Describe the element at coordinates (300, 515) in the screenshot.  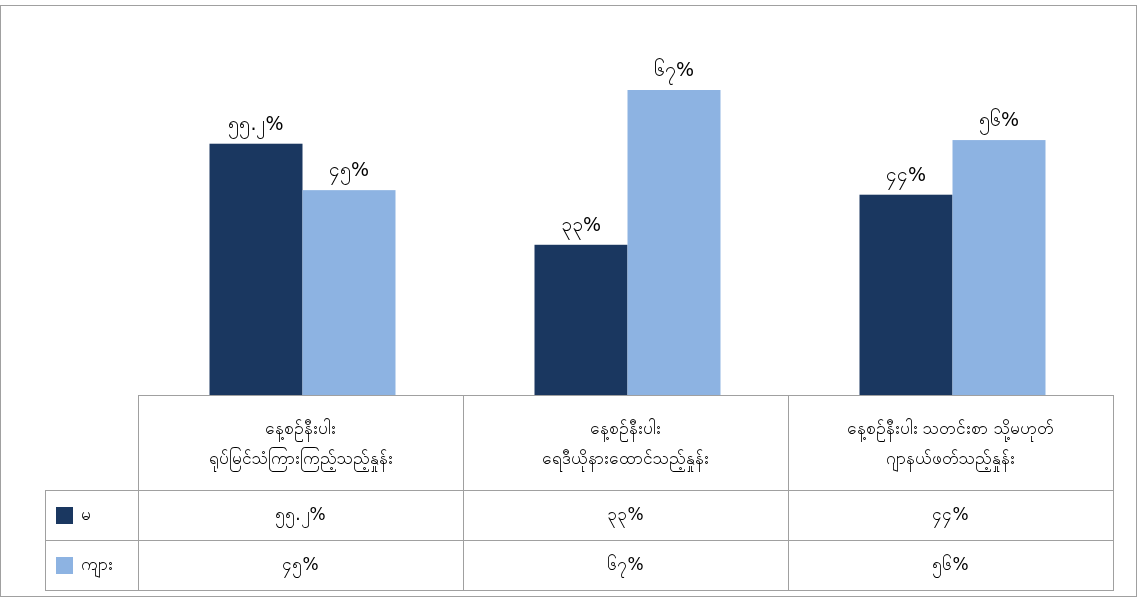
I see `data-label: ၅၅.၂%` at that location.